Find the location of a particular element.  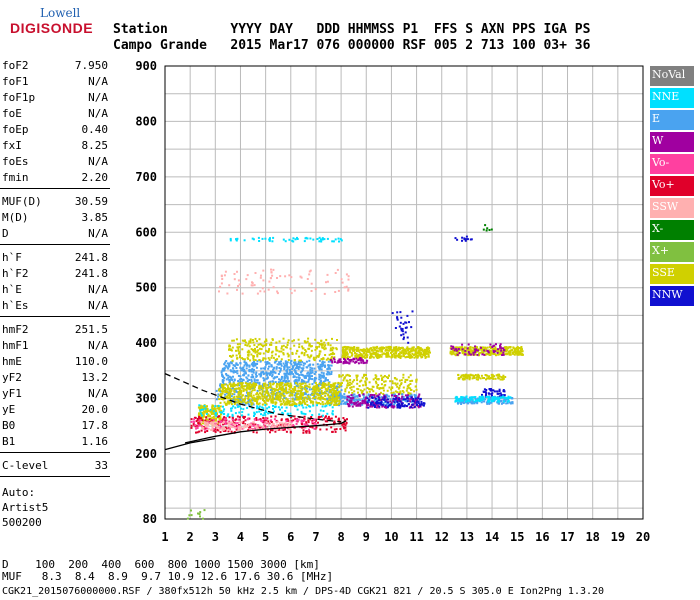

x-tick-label: 9 is located at coordinates (366, 537).